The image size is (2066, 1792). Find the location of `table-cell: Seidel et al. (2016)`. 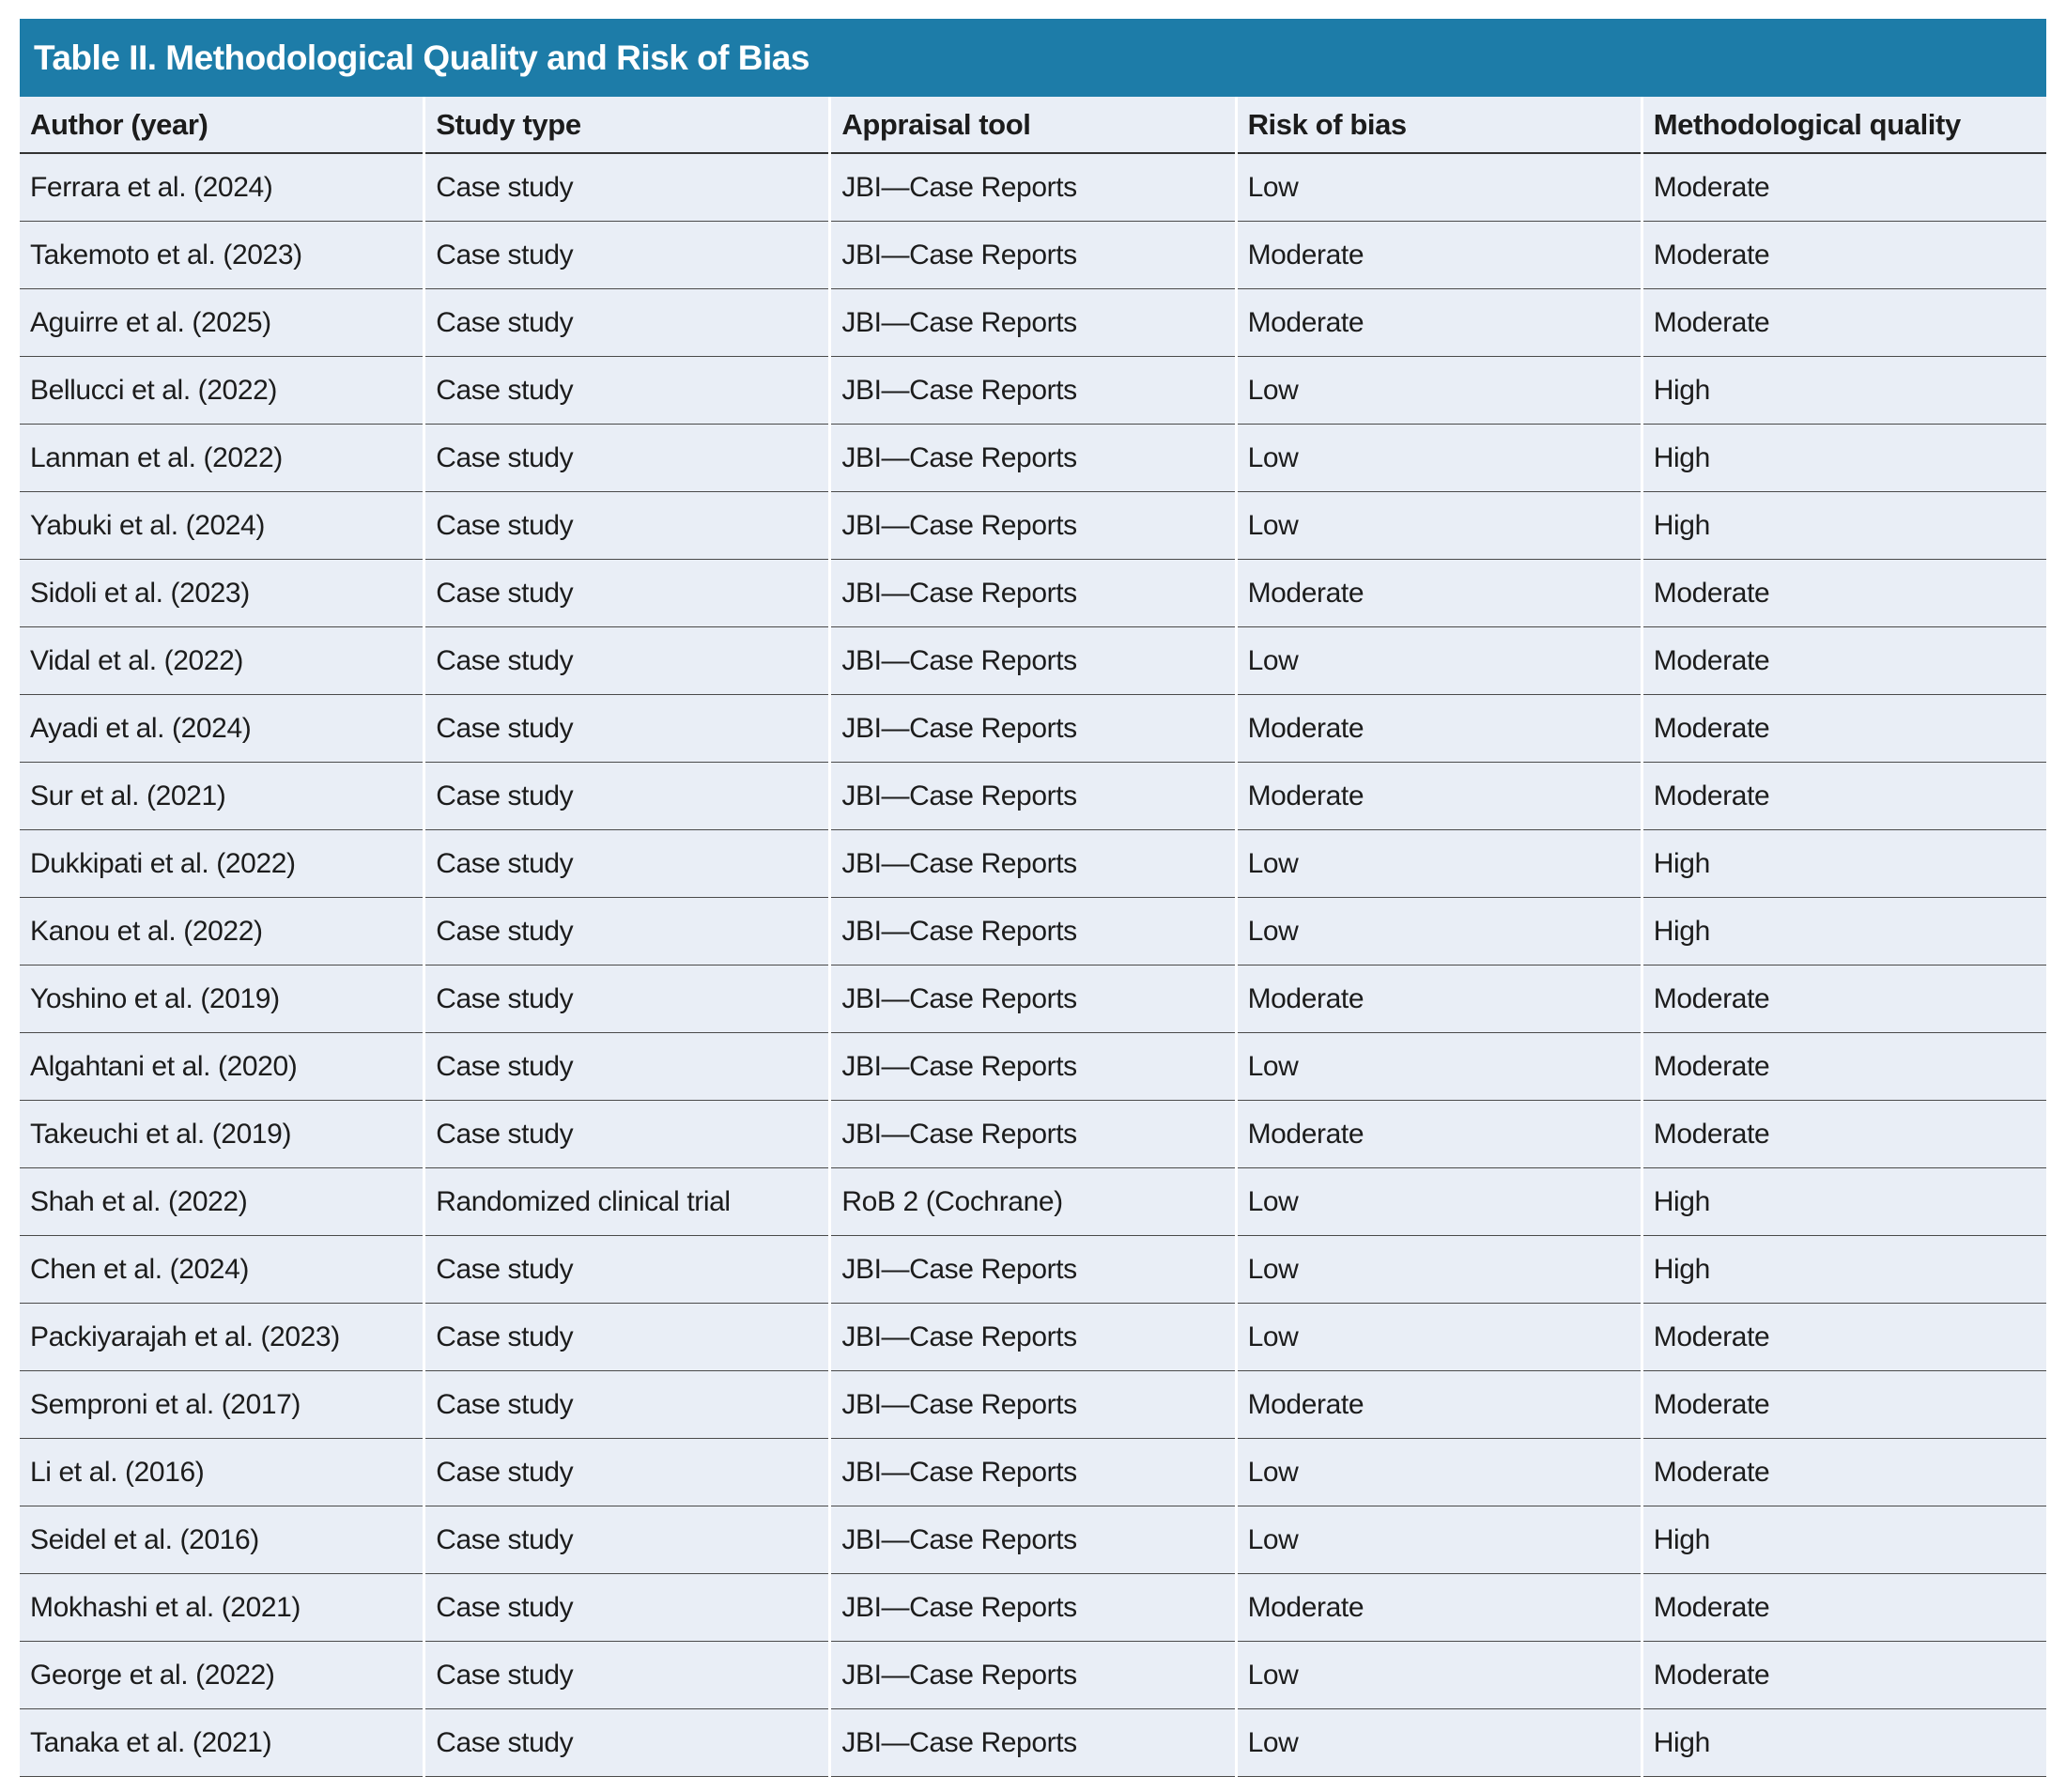

table-cell: Seidel et al. (2016) is located at coordinates (222, 1540).